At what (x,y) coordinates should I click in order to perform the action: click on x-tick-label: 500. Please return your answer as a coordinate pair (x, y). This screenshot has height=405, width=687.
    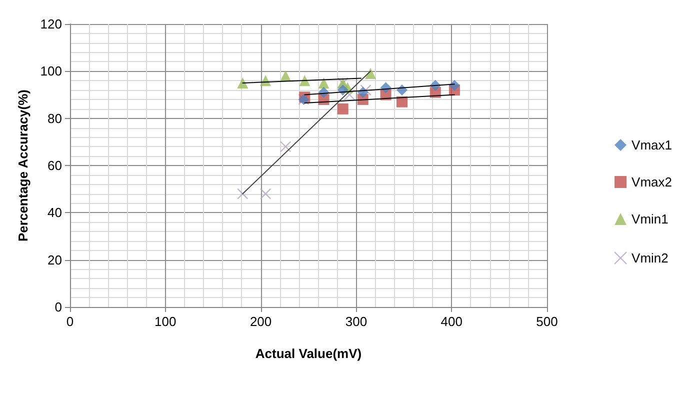
    Looking at the image, I should click on (547, 321).